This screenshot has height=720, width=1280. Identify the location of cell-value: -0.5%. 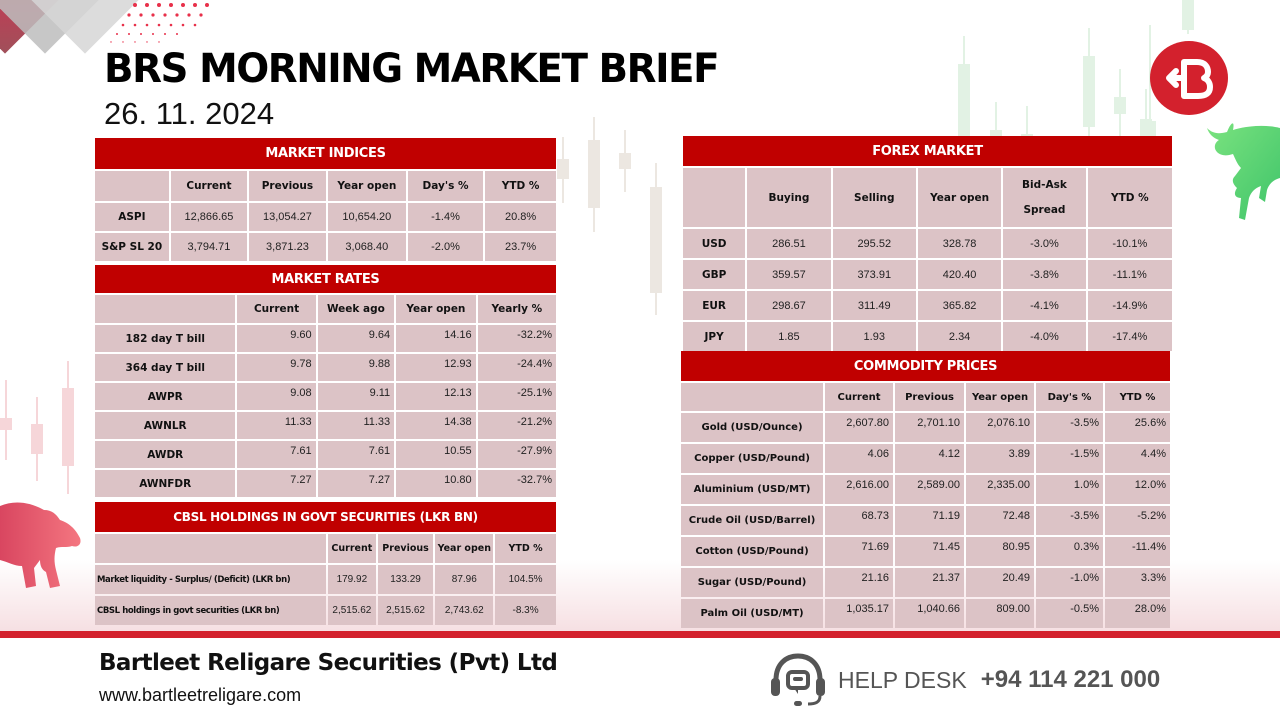
(1069, 613).